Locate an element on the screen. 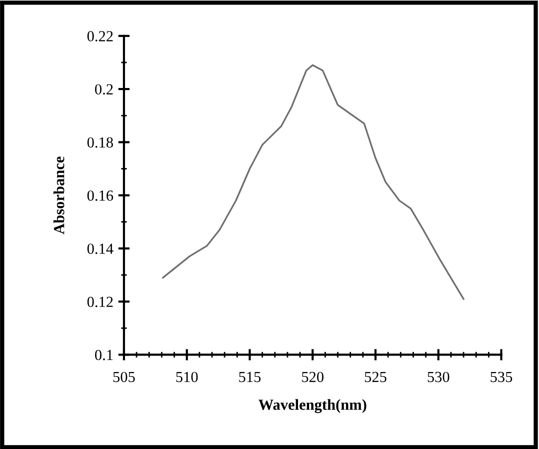 The image size is (539, 449). y-tick-label: 0.18 is located at coordinates (100, 142).